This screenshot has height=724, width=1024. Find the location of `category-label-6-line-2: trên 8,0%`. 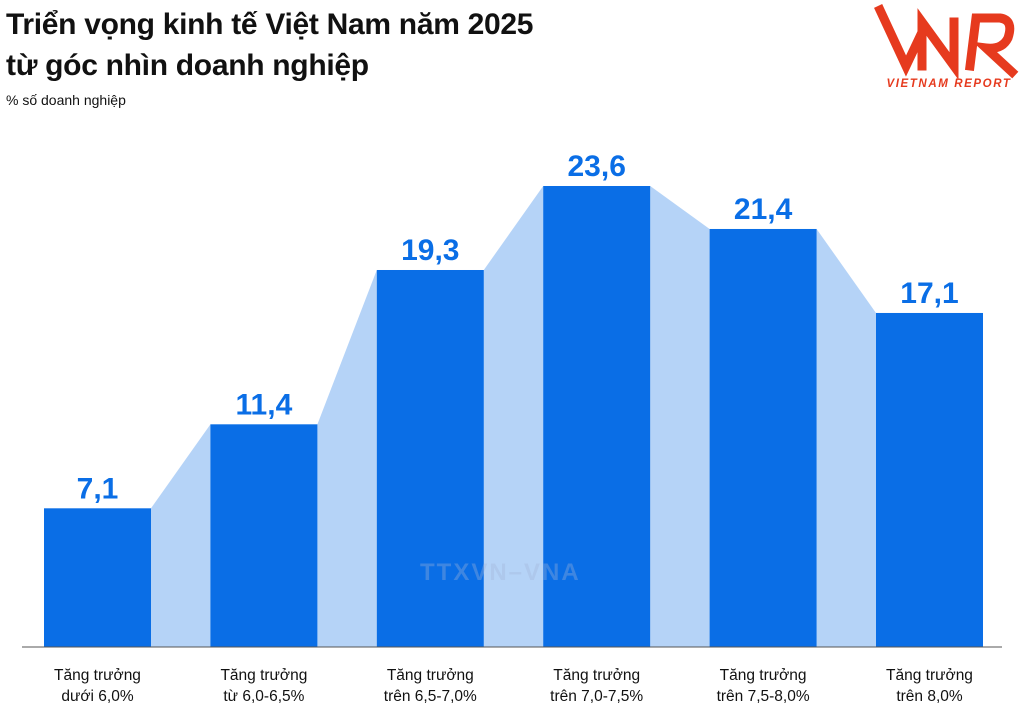

category-label-6-line-2: trên 8,0% is located at coordinates (929, 696).